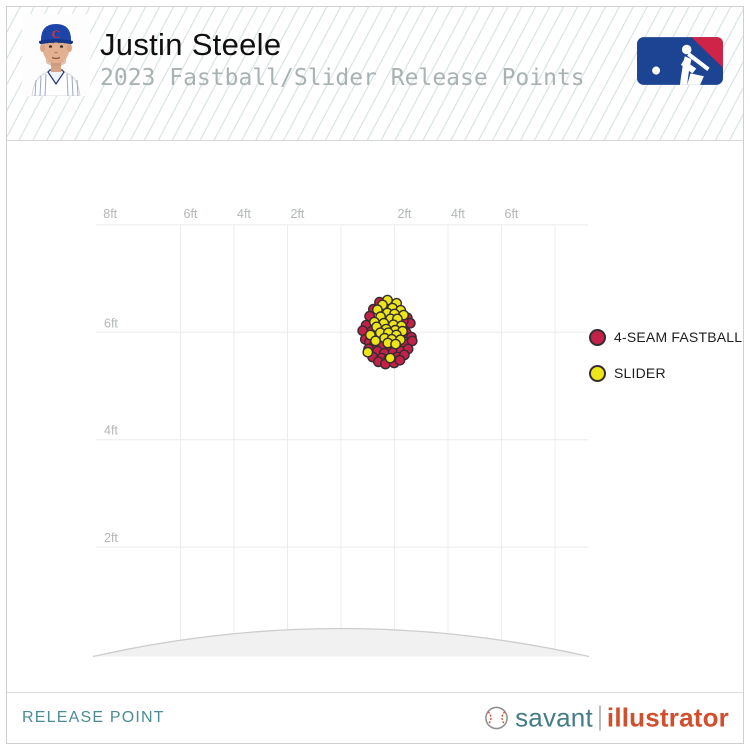  What do you see at coordinates (375, 717) in the screenshot?
I see `footer: RELEASE POINT savant illustrator` at bounding box center [375, 717].